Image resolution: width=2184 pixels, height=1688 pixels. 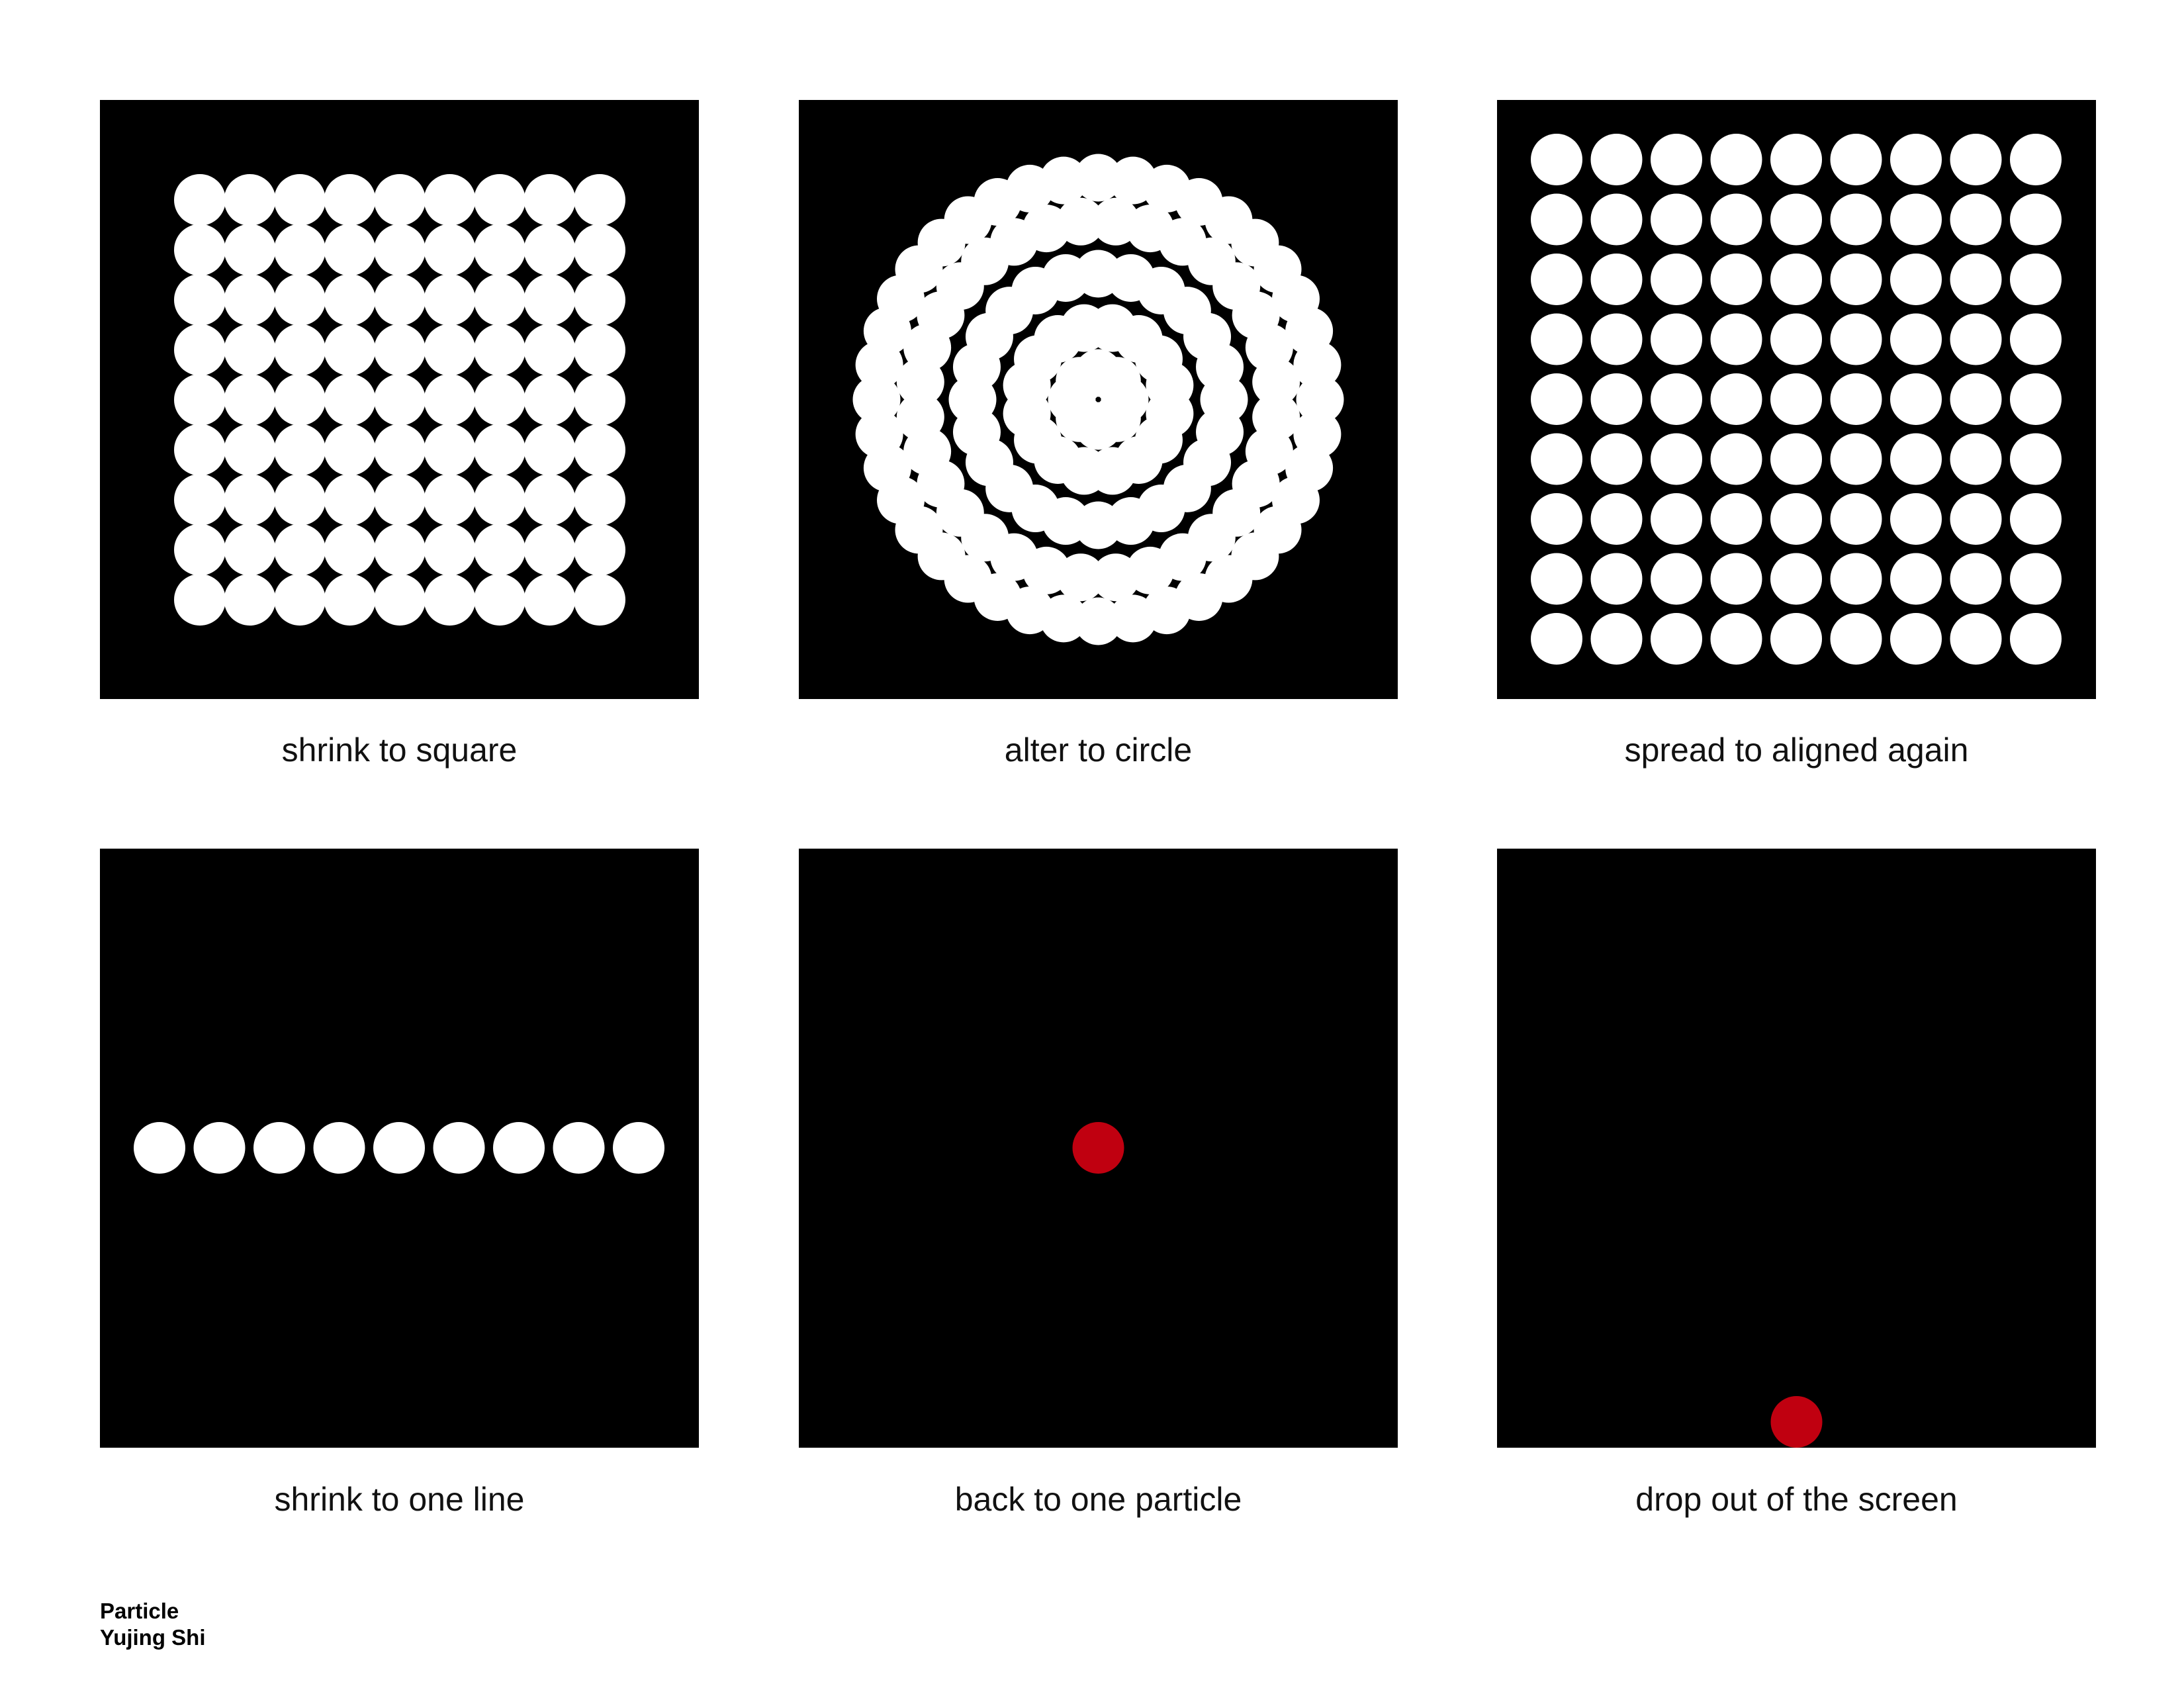 What do you see at coordinates (1098, 750) in the screenshot?
I see `caption-alter-to-circle: alter to circle` at bounding box center [1098, 750].